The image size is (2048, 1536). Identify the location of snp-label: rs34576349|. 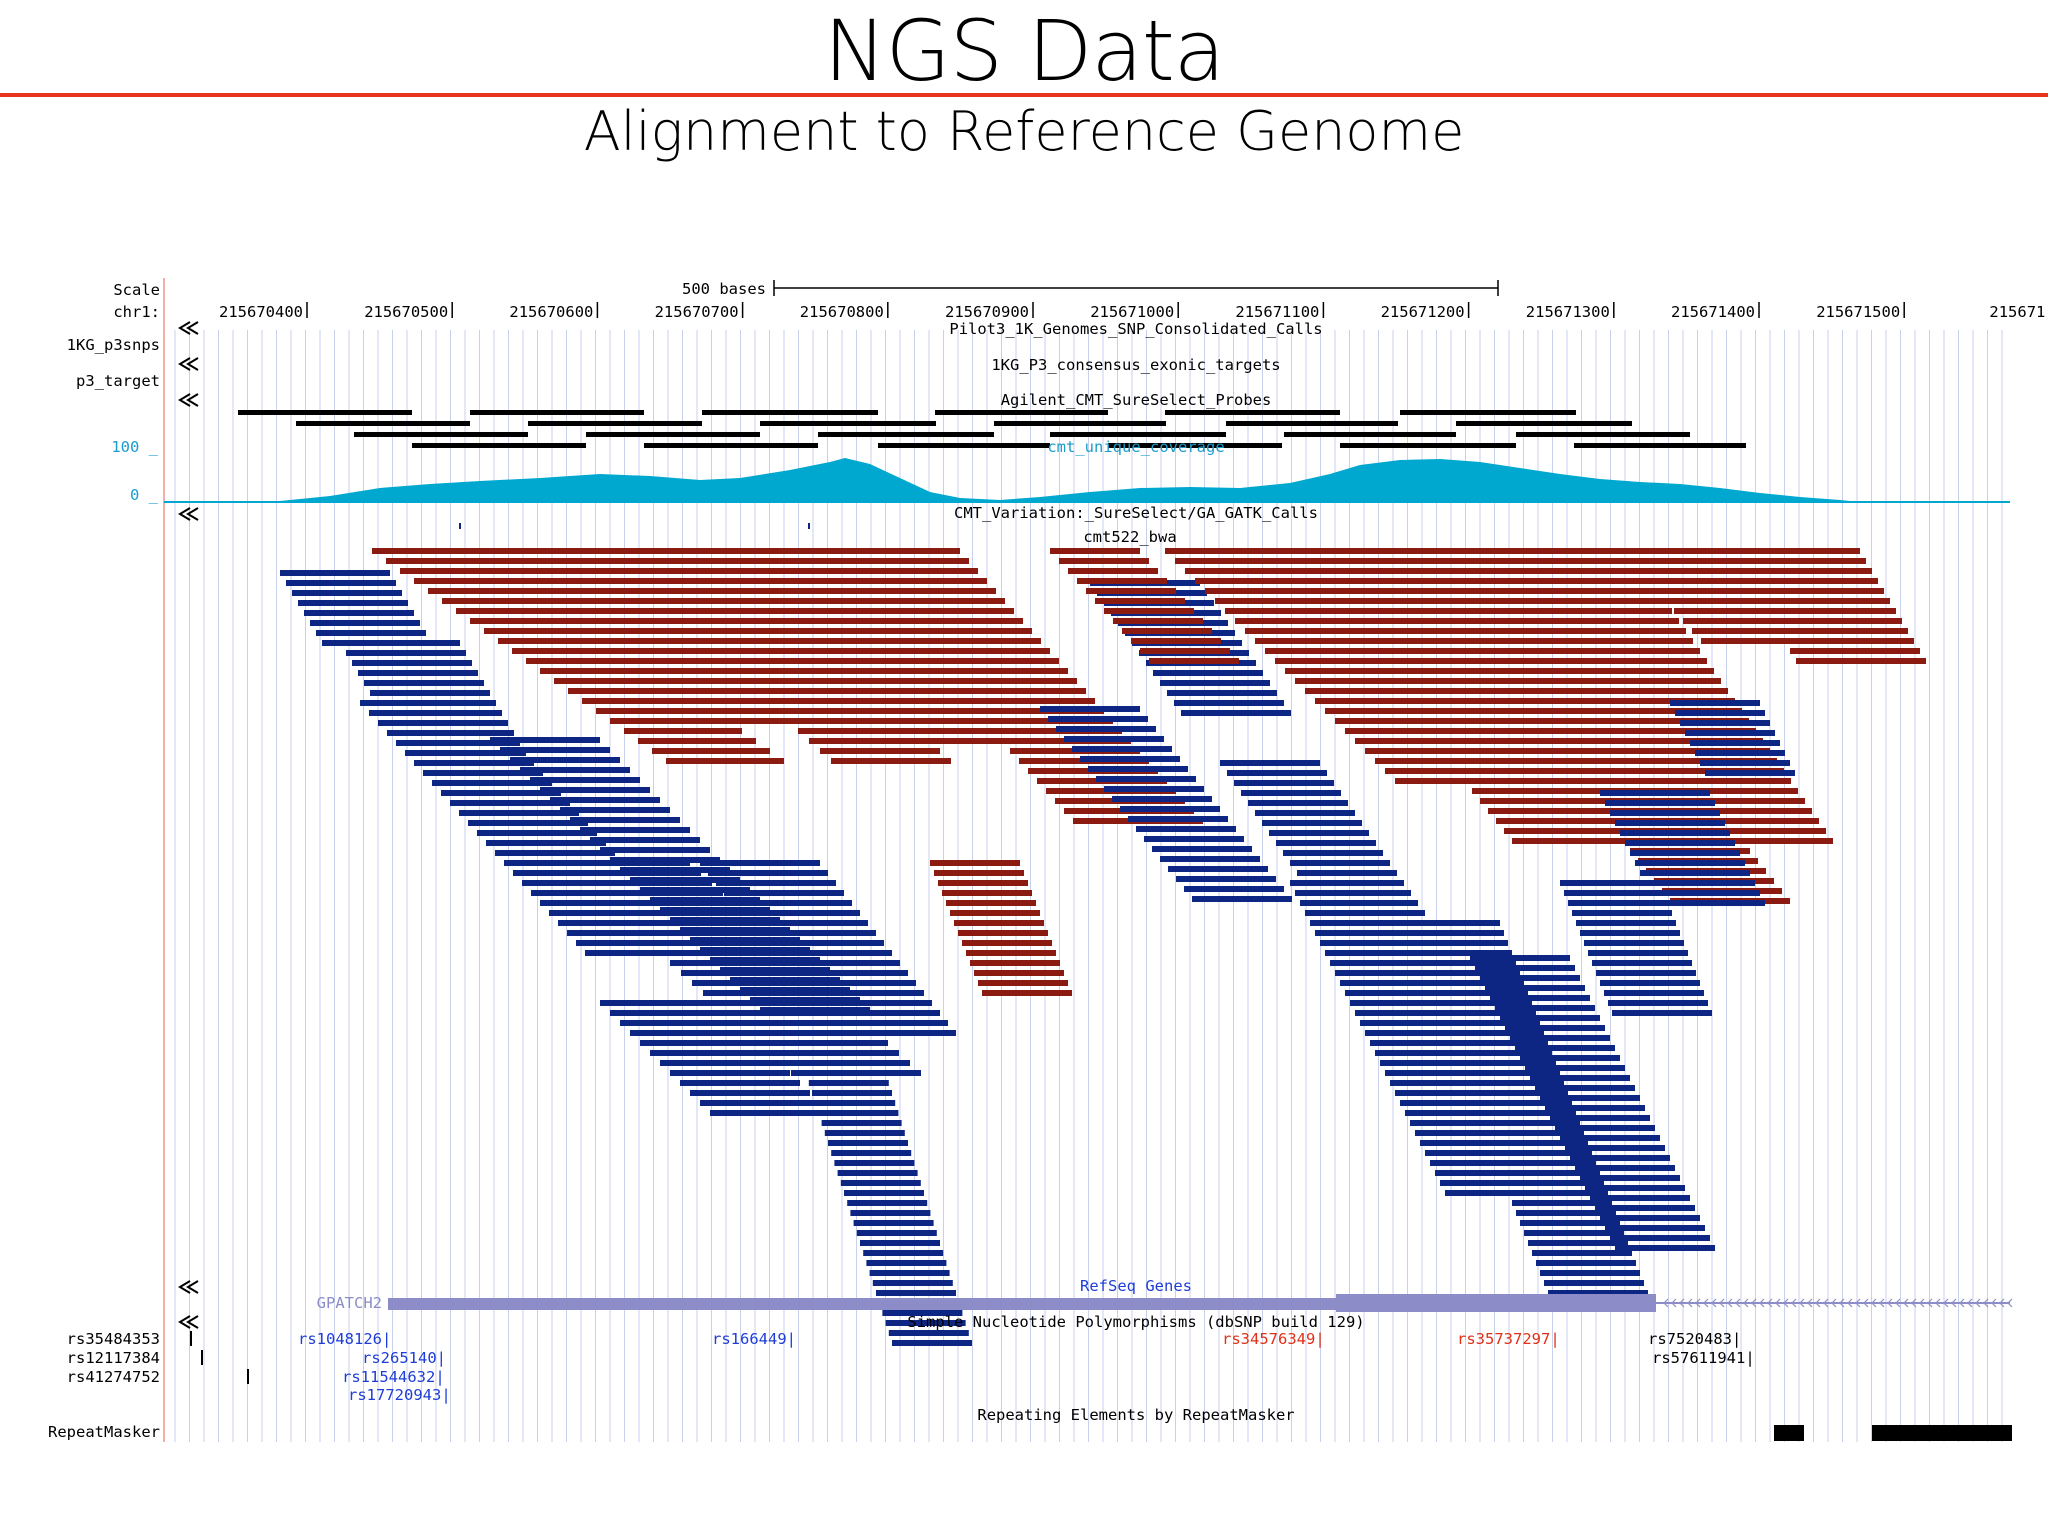
(1273, 1339).